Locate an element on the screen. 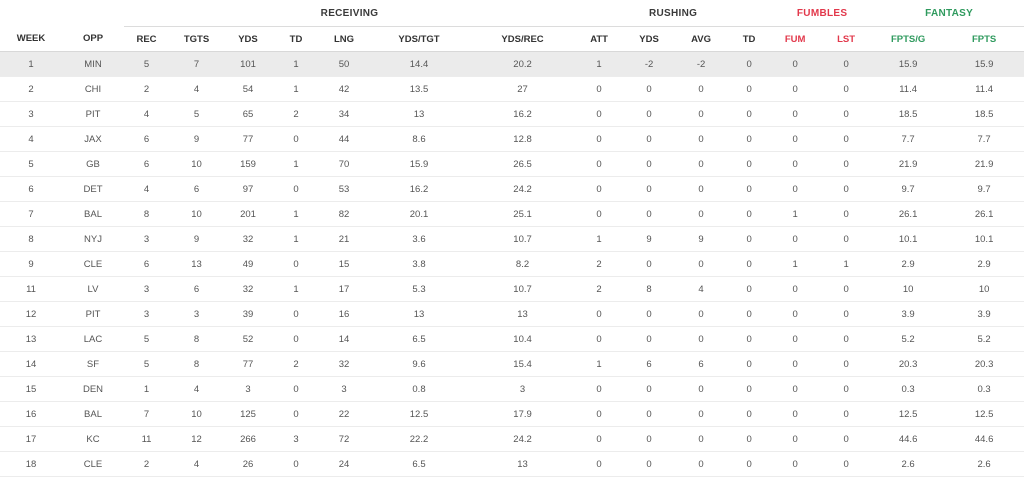 This screenshot has height=478, width=1024. cell-avg: 6 is located at coordinates (701, 364).